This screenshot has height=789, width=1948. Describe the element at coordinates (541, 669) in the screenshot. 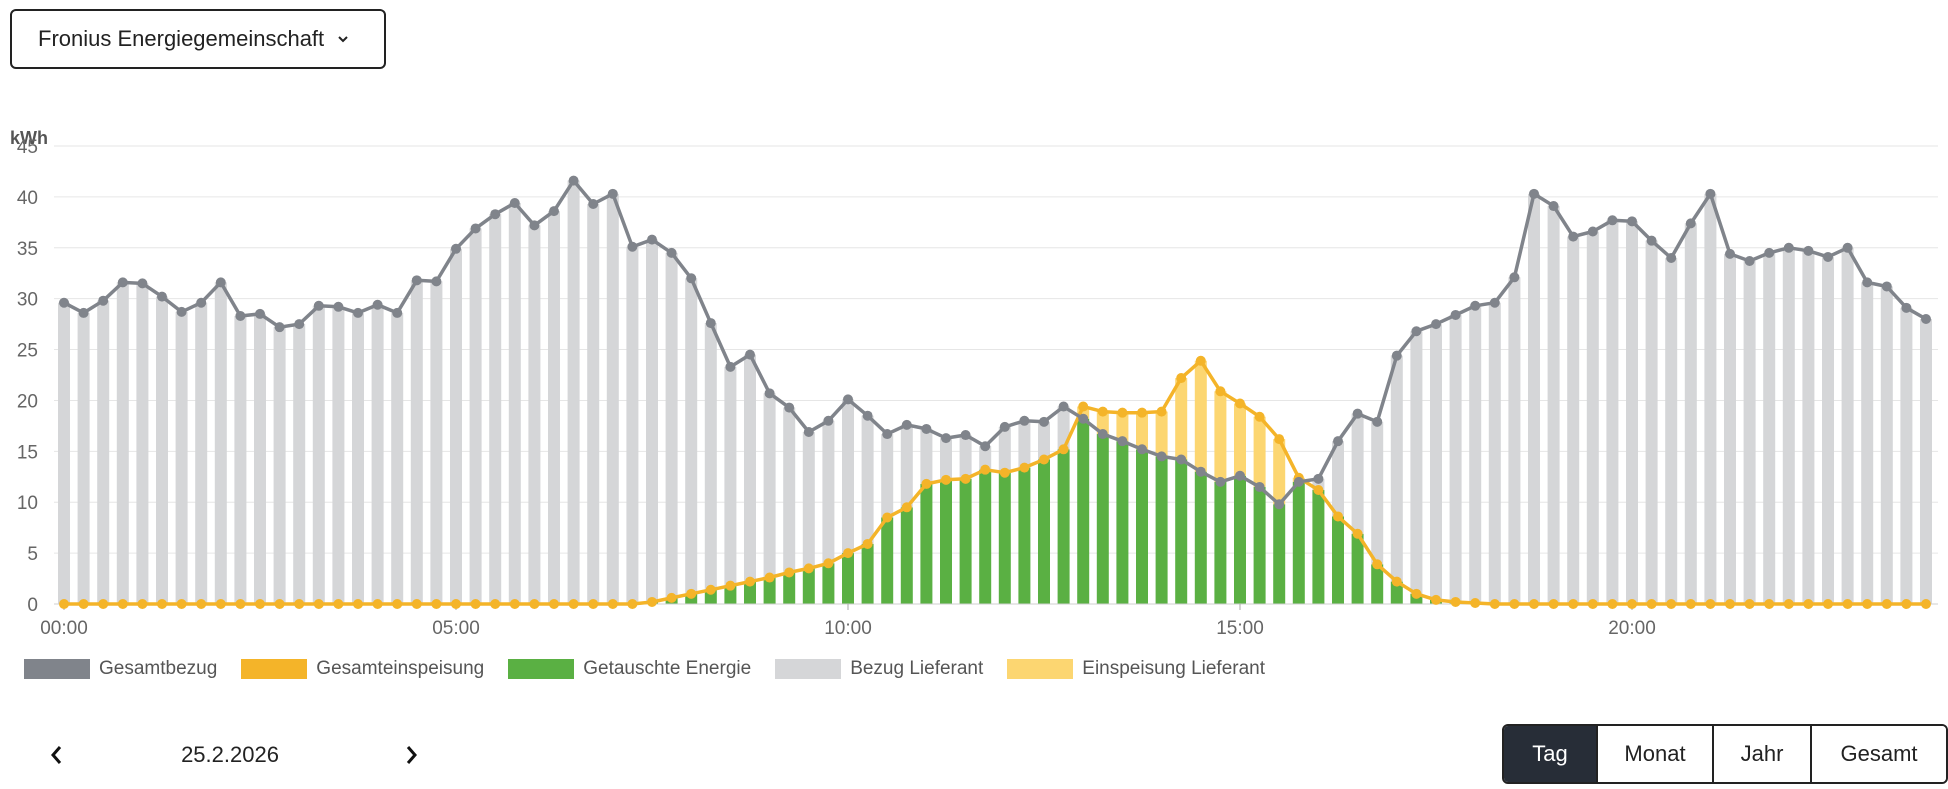

I see `legend-swatch-getauschte-energie` at that location.